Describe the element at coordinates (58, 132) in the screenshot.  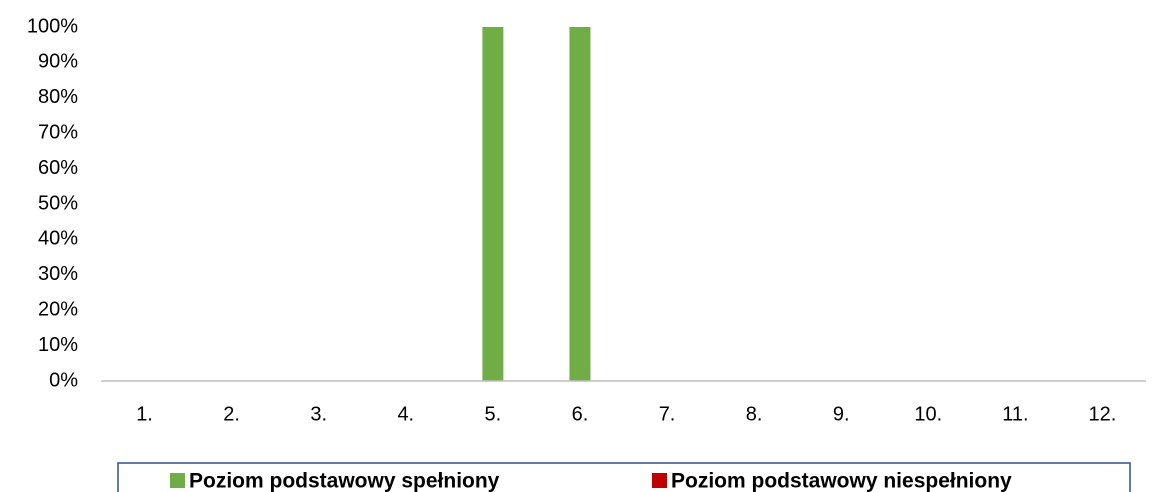
I see `y-tick-label: 70%` at that location.